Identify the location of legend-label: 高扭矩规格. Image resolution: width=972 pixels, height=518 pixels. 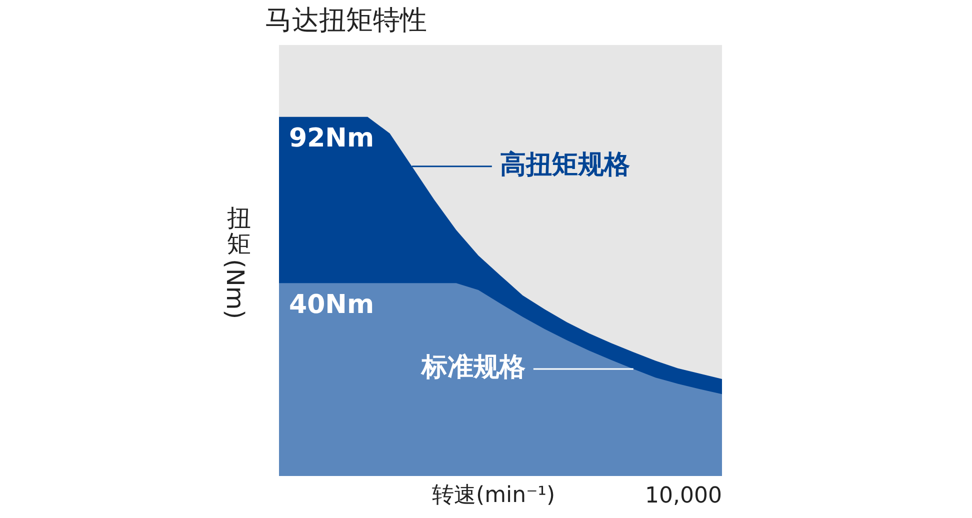
(565, 165).